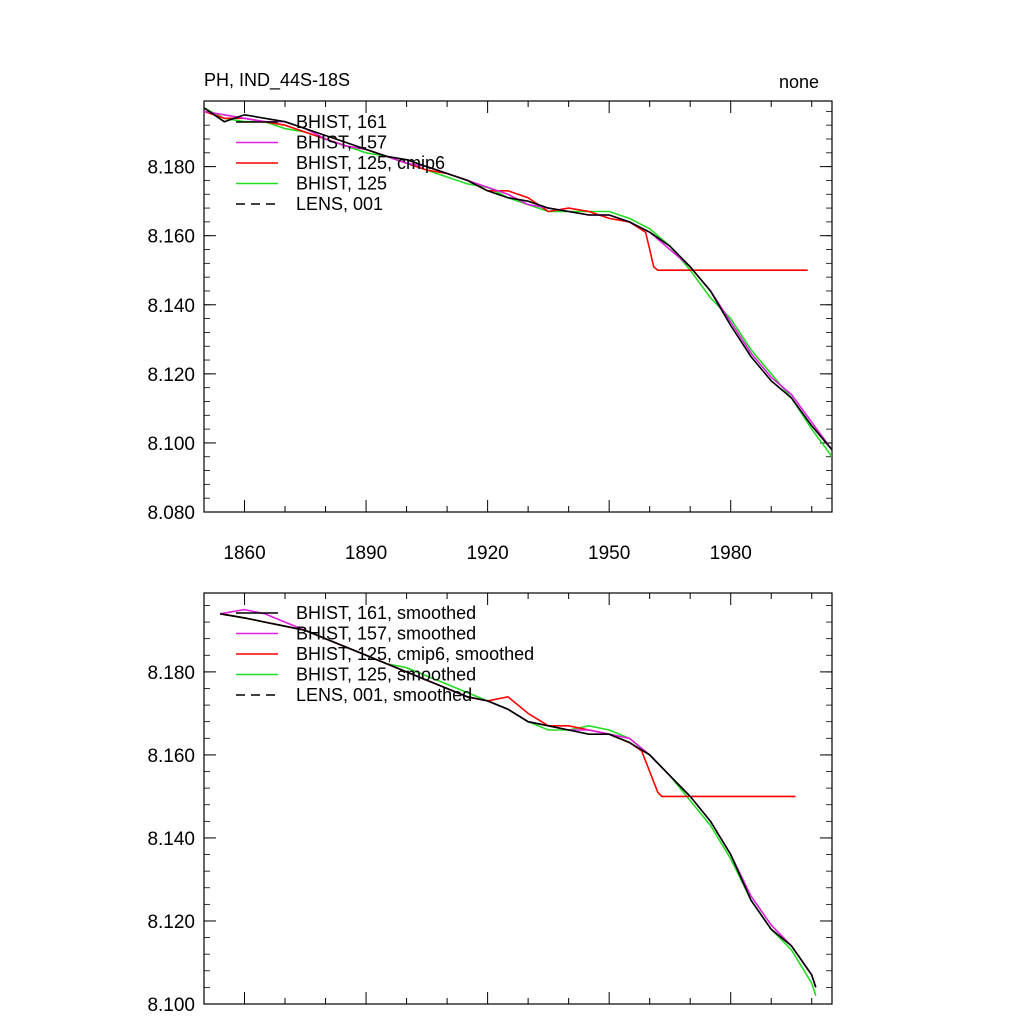 Image resolution: width=1024 pixels, height=1024 pixels. Describe the element at coordinates (384, 695) in the screenshot. I see `legend-label: LENS, 001, smoothed` at that location.